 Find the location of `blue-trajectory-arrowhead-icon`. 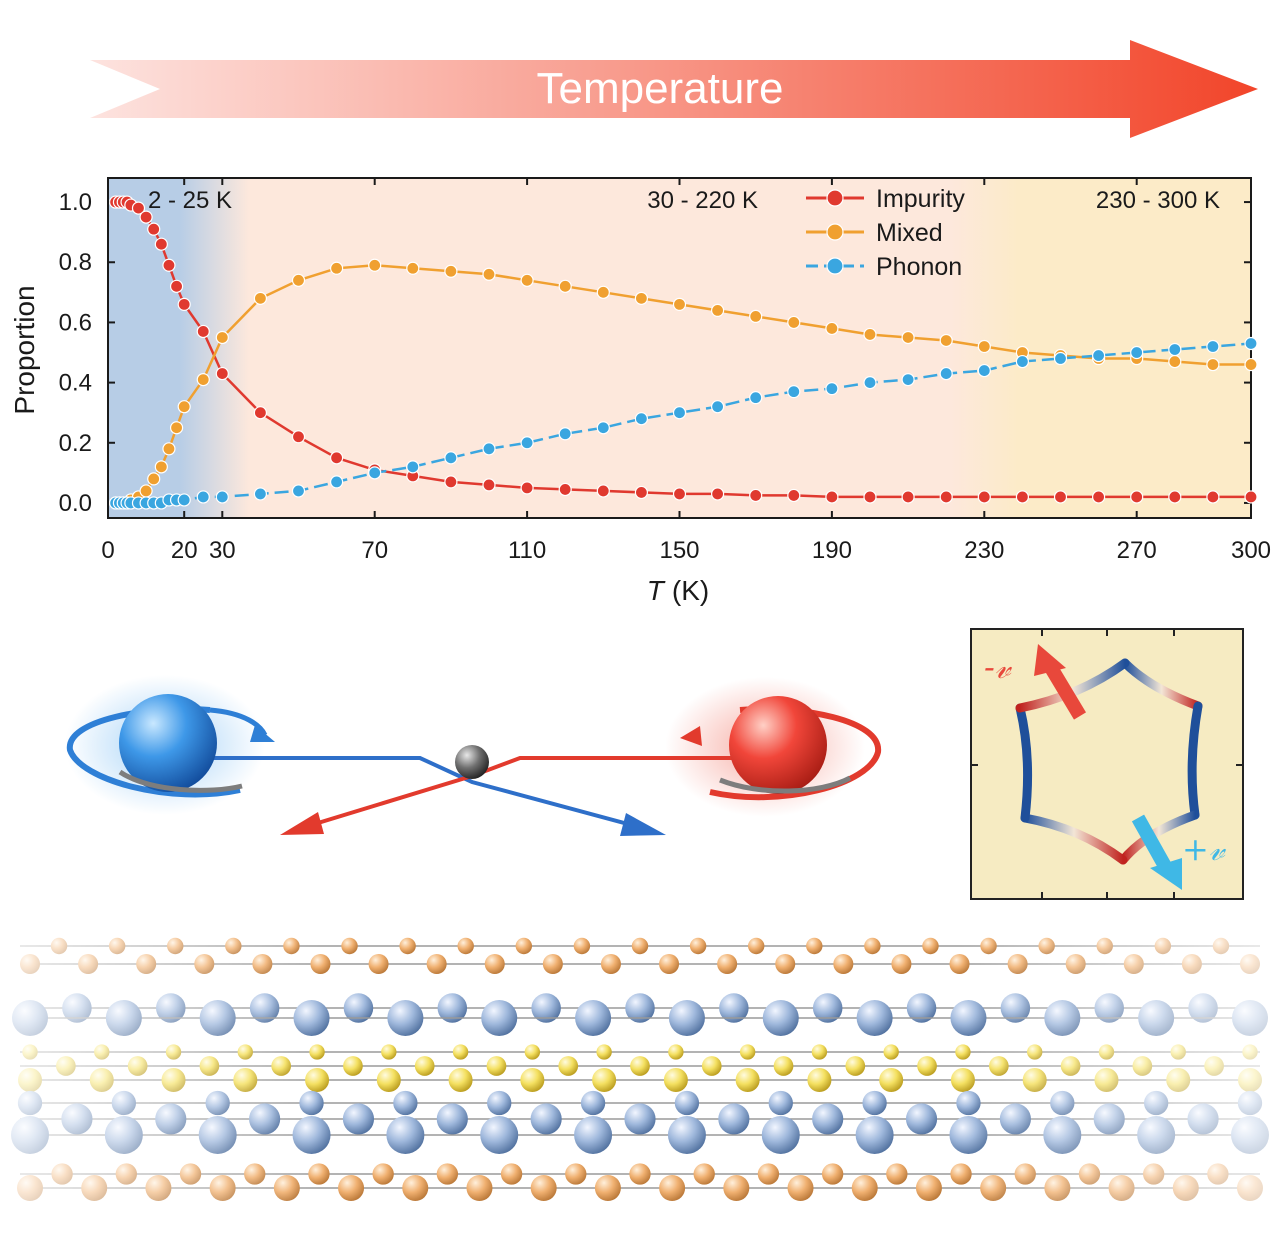

blue-trajectory-arrowhead-icon is located at coordinates (643, 824).